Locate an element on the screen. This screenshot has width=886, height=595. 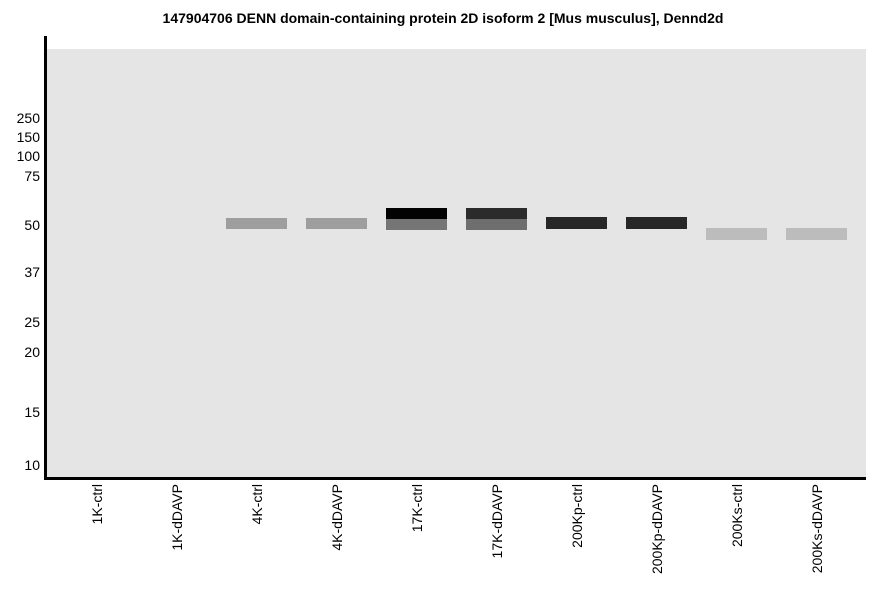
lane-label: 200Kp-ctrl is located at coordinates (576, 516).